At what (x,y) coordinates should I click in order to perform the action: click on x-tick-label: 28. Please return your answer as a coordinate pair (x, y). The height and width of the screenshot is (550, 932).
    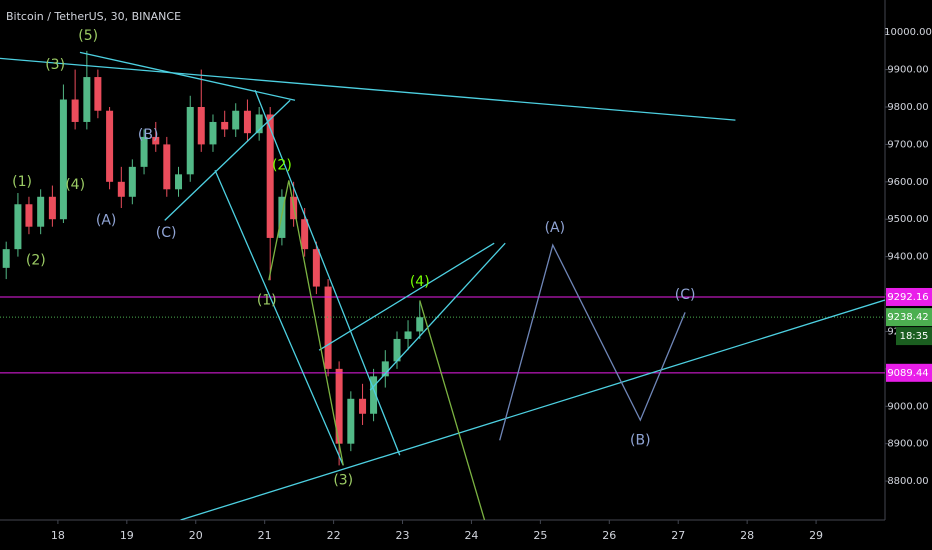
    Looking at the image, I should click on (747, 535).